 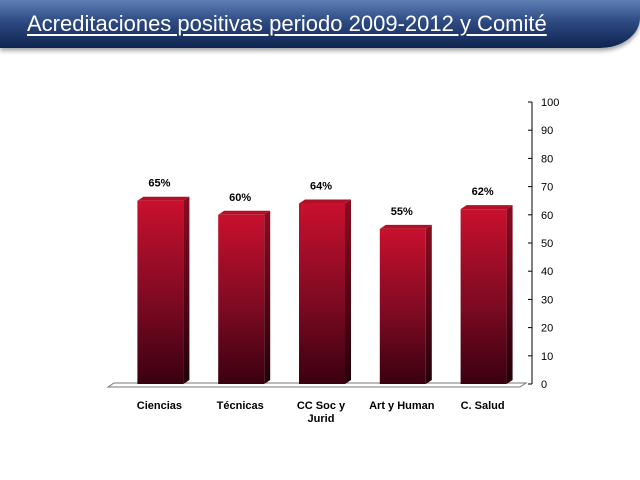 I want to click on data-label: 60%, so click(x=240, y=198).